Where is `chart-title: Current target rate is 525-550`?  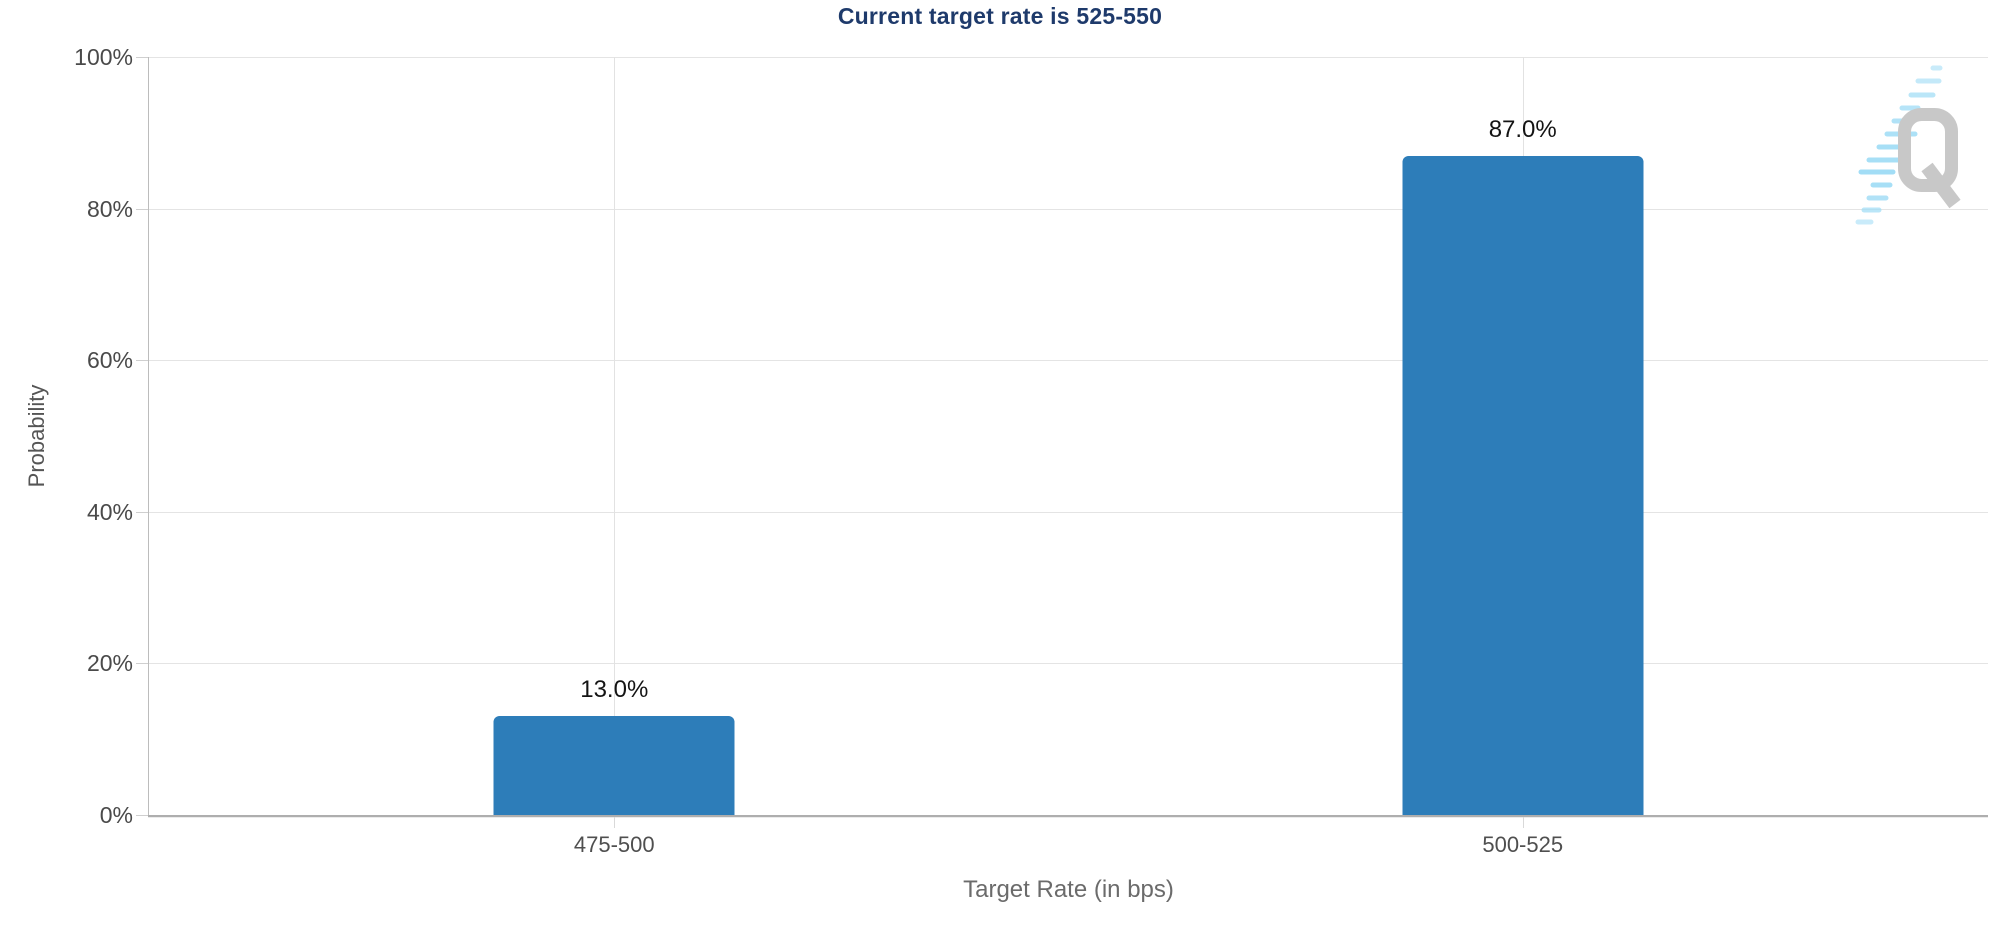 chart-title: Current target rate is 525-550 is located at coordinates (1000, 16).